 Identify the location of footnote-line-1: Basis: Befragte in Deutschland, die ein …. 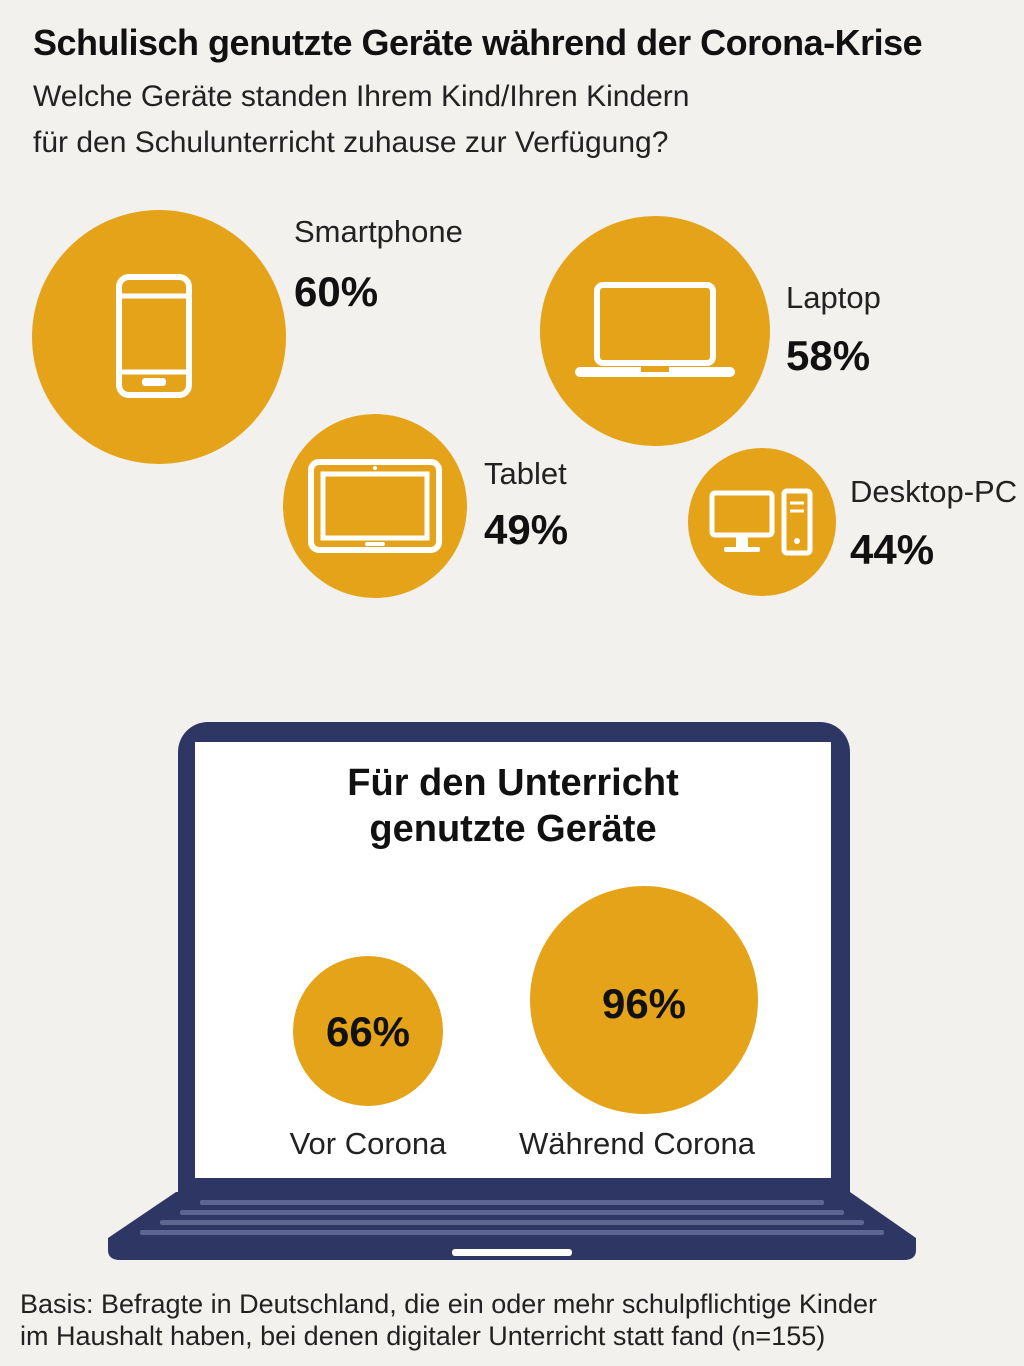
(448, 1304).